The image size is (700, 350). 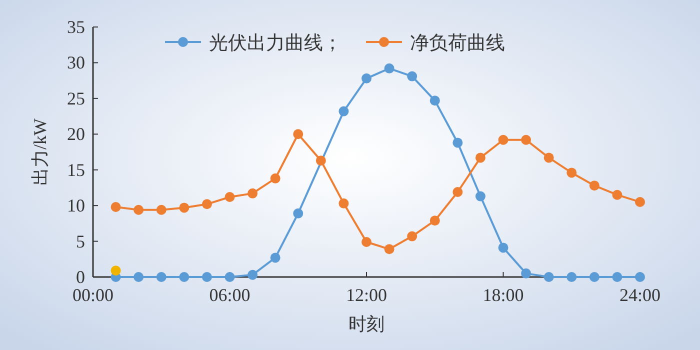 I want to click on x-tick-label: 06:00, so click(x=229, y=295).